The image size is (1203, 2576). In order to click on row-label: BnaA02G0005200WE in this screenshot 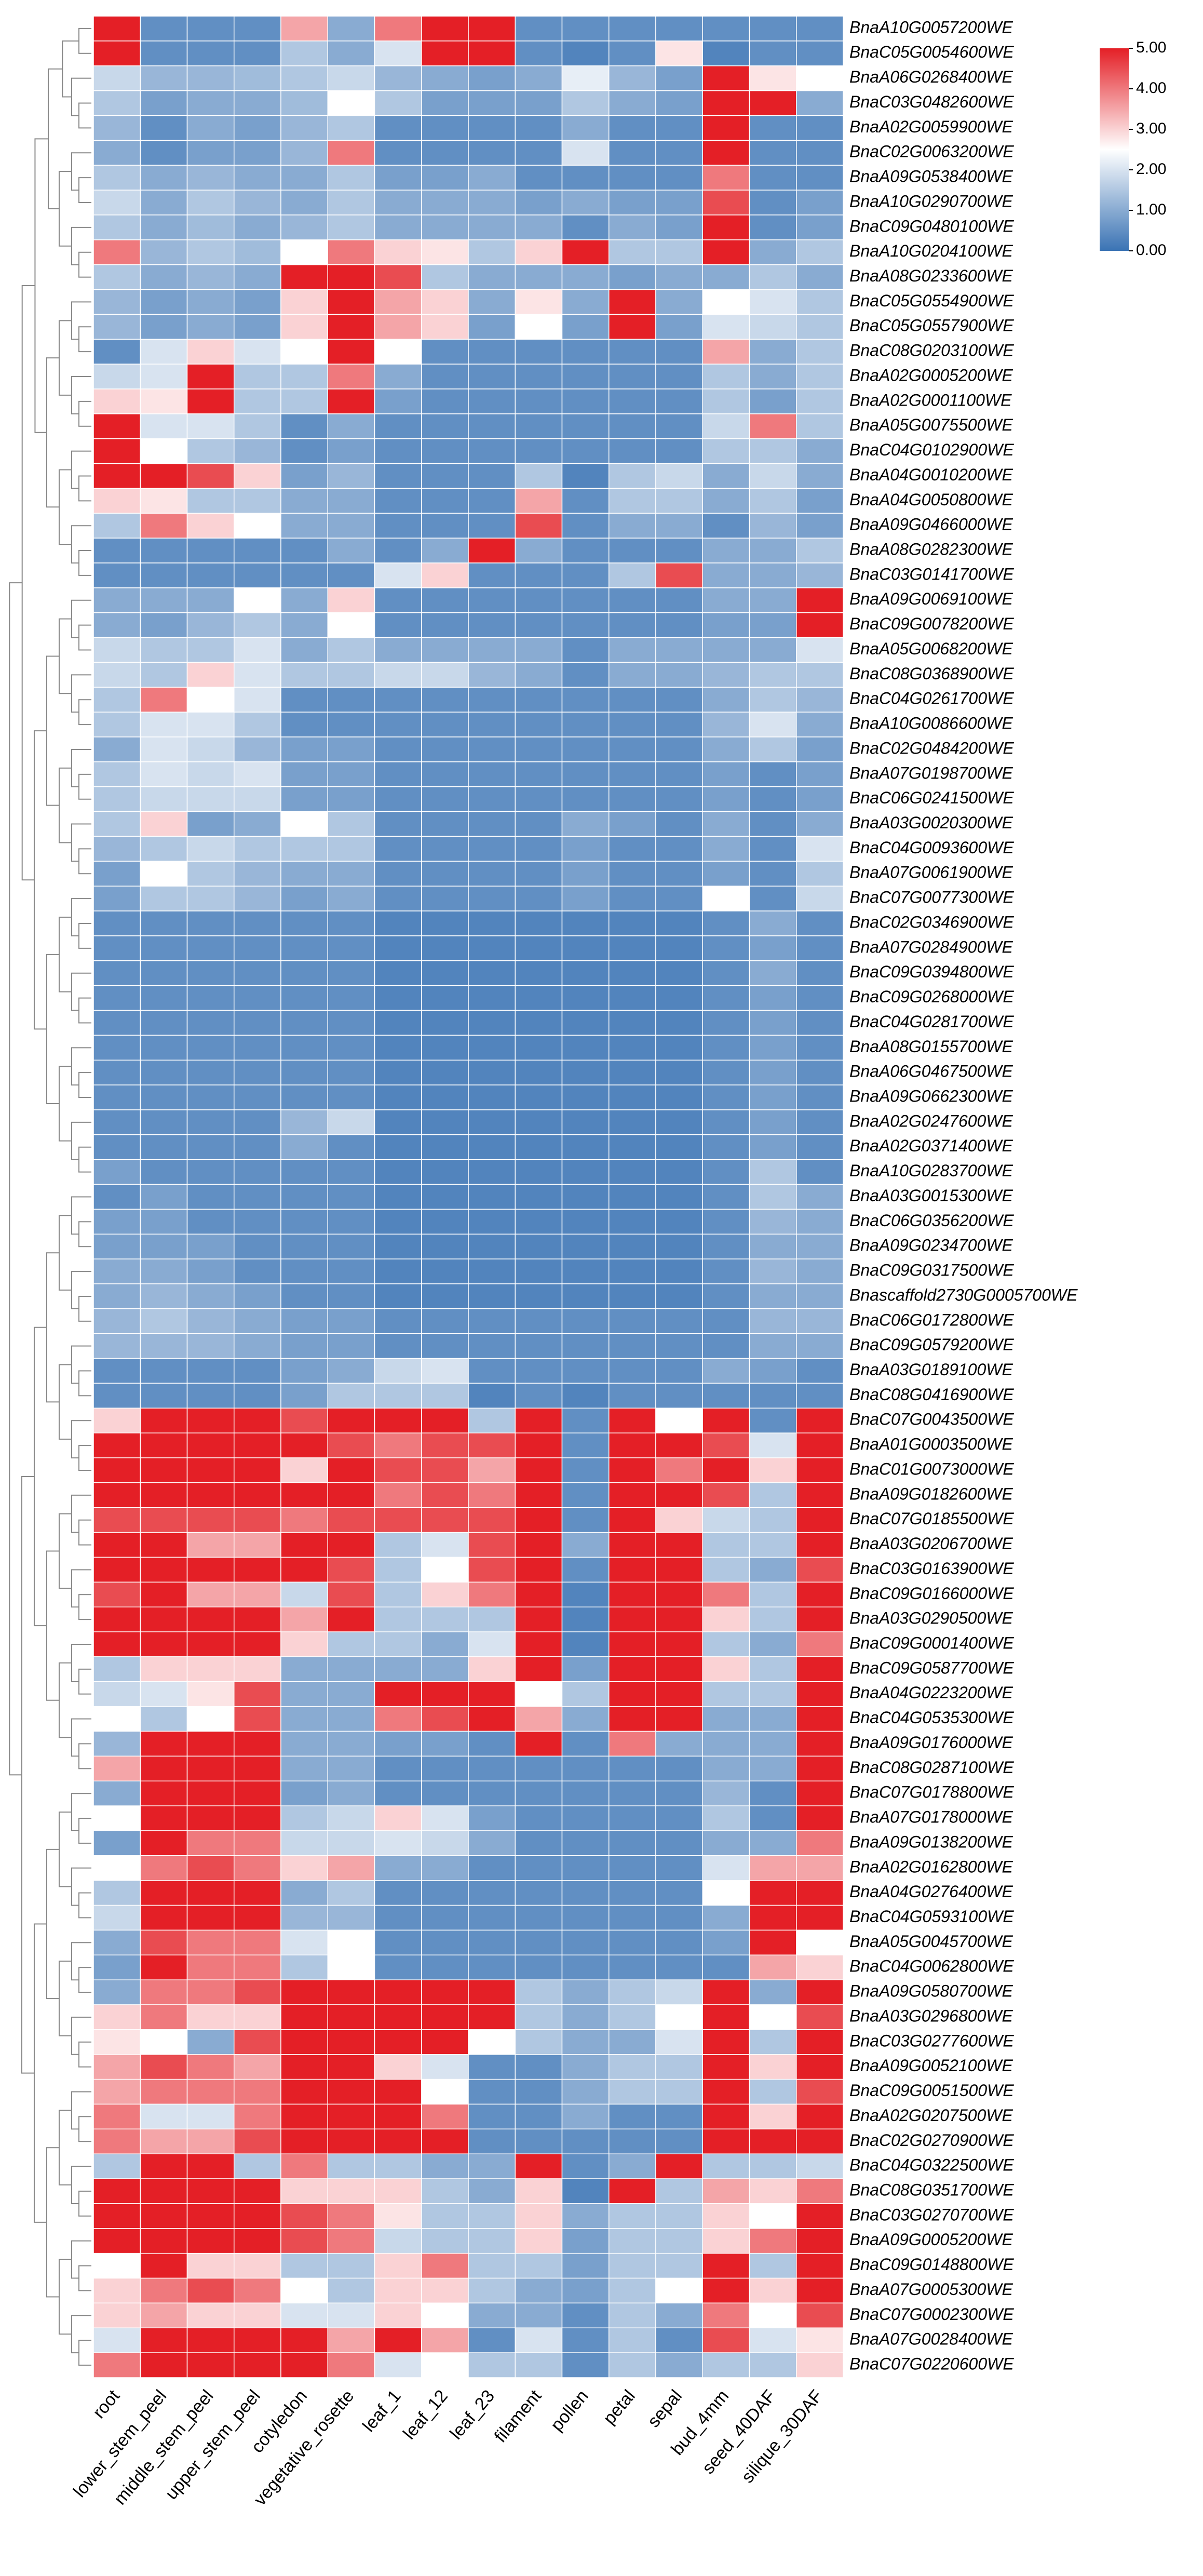, I will do `click(931, 375)`.